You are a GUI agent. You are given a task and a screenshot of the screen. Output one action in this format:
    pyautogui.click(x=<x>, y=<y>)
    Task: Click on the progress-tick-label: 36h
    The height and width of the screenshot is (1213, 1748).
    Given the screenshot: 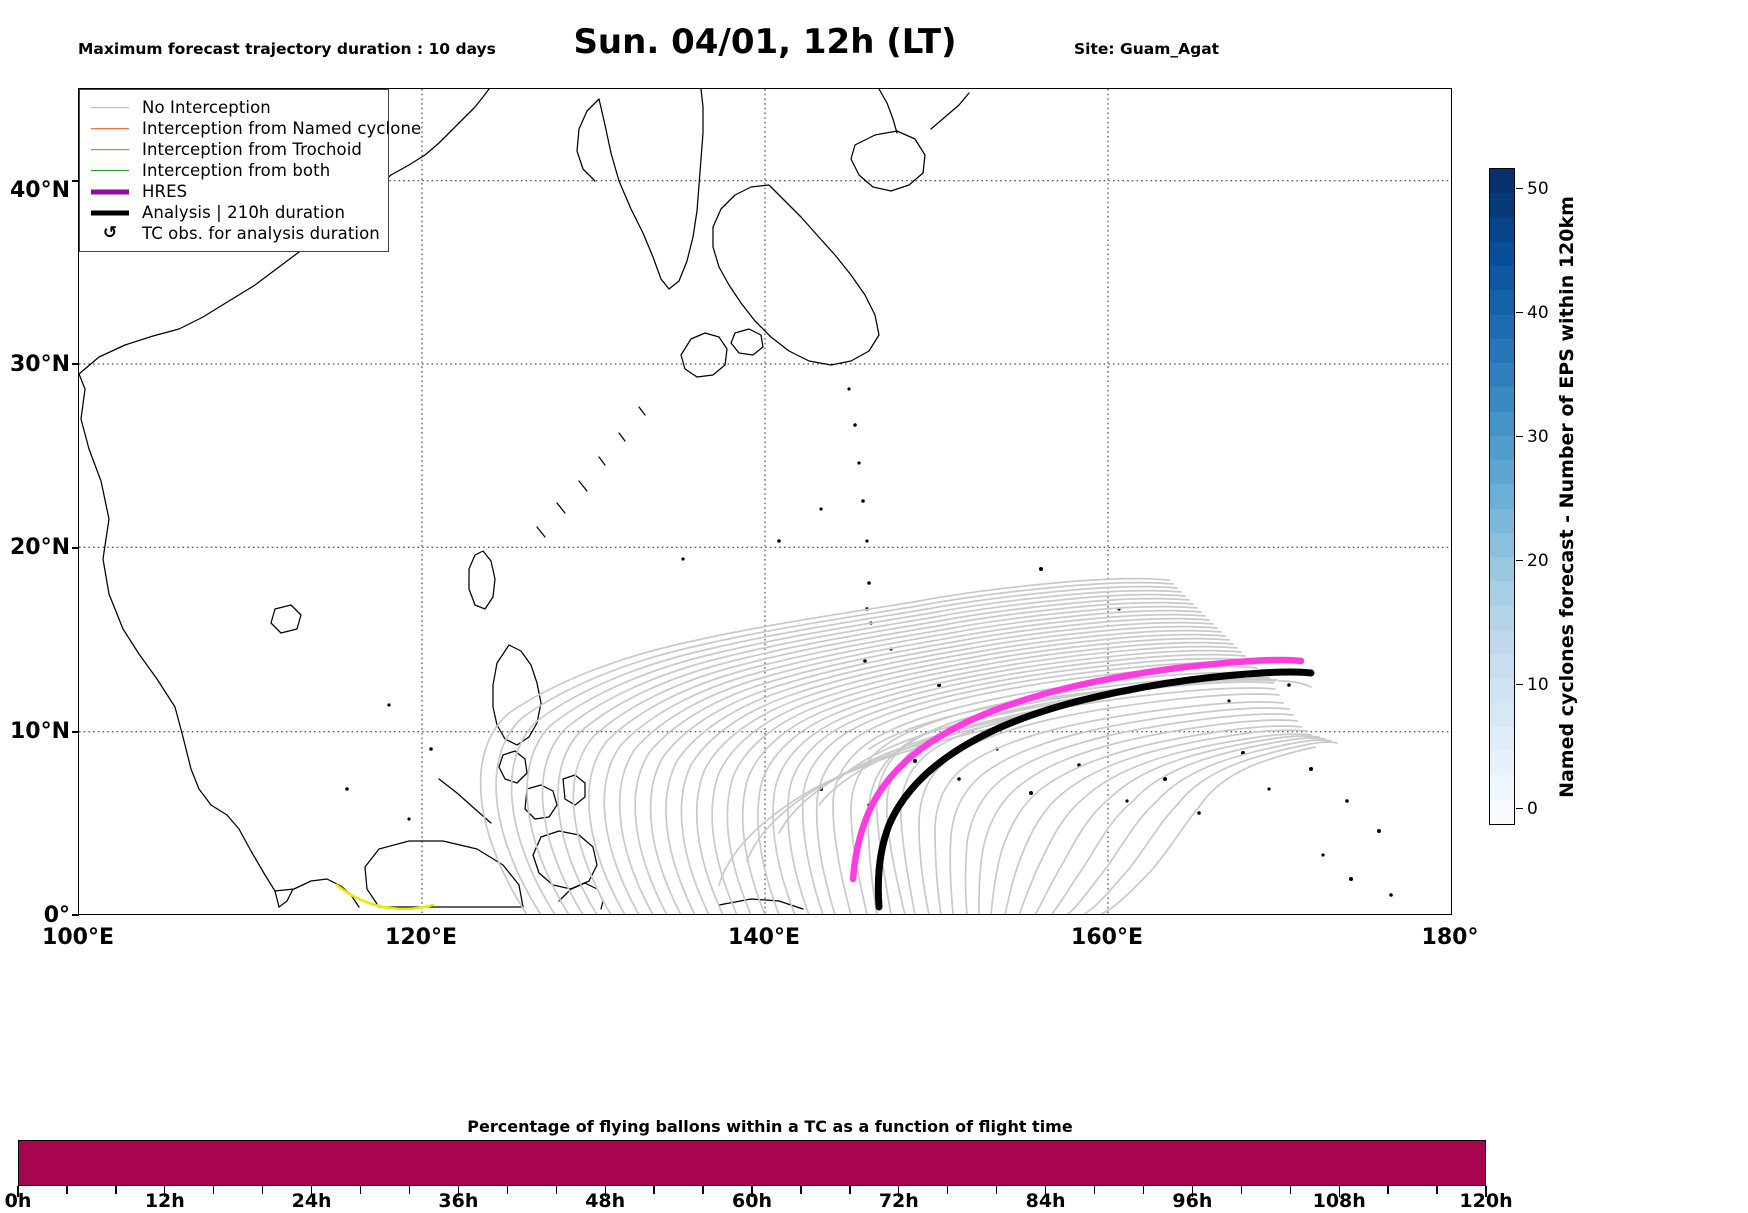 What is the action you would take?
    pyautogui.click(x=458, y=1201)
    